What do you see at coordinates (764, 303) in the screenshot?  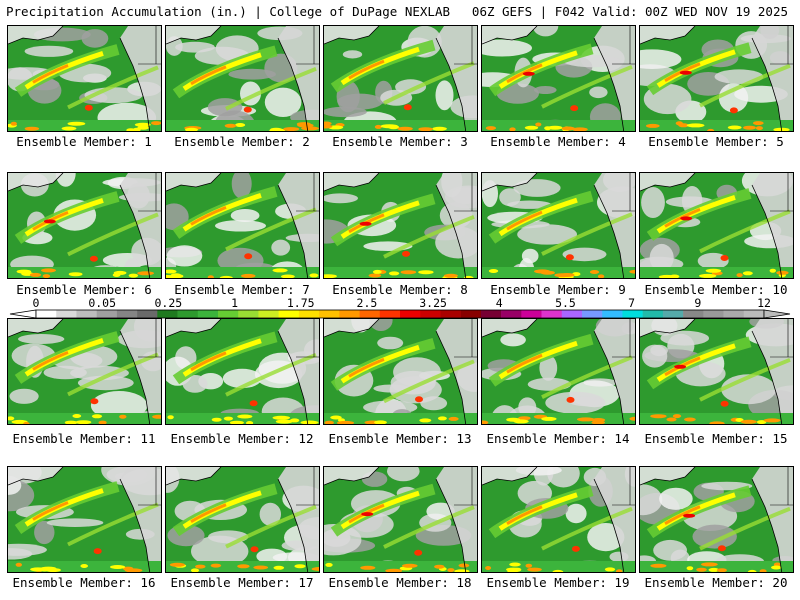 I see `legend-tick-label: 12` at bounding box center [764, 303].